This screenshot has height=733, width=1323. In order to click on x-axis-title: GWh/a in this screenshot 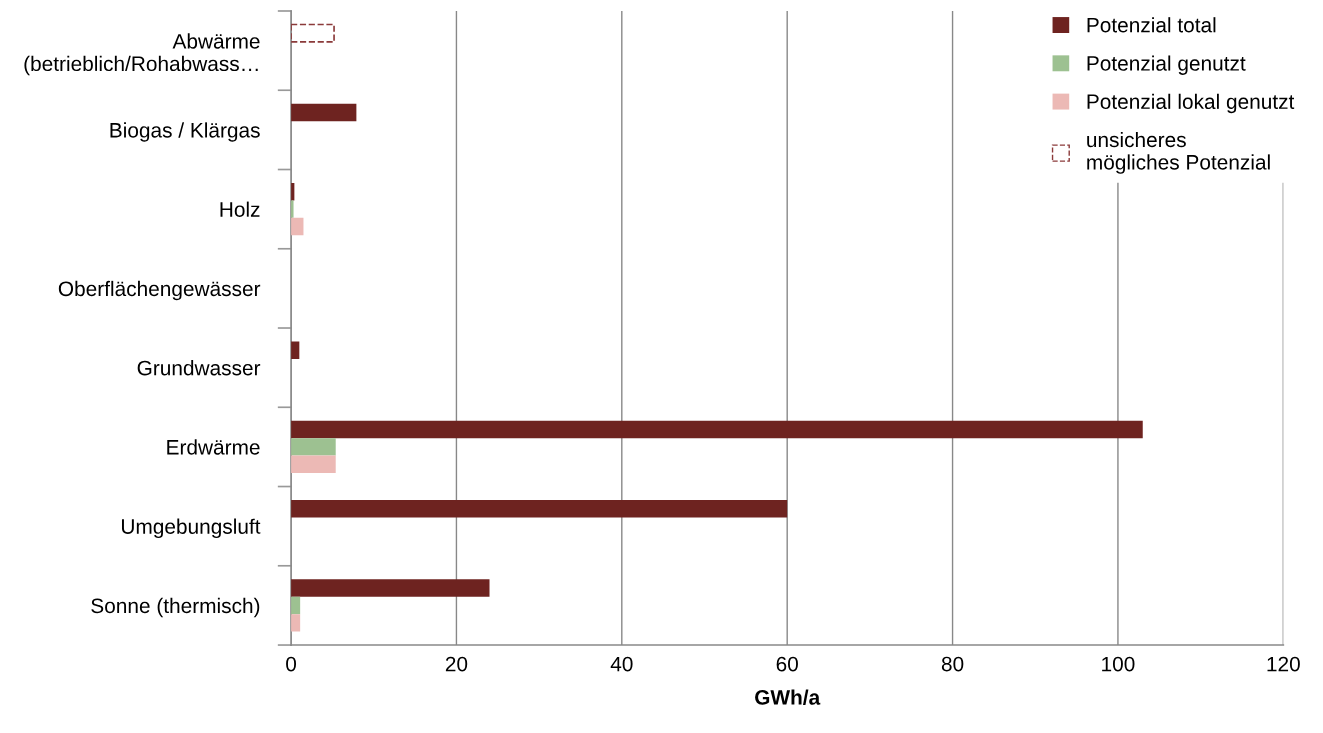, I will do `click(788, 697)`.